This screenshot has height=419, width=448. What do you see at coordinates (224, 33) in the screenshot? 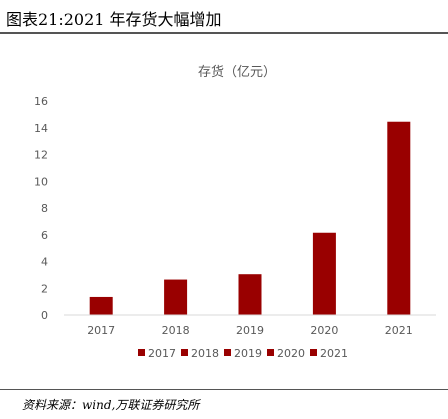
I see `top-divider` at bounding box center [224, 33].